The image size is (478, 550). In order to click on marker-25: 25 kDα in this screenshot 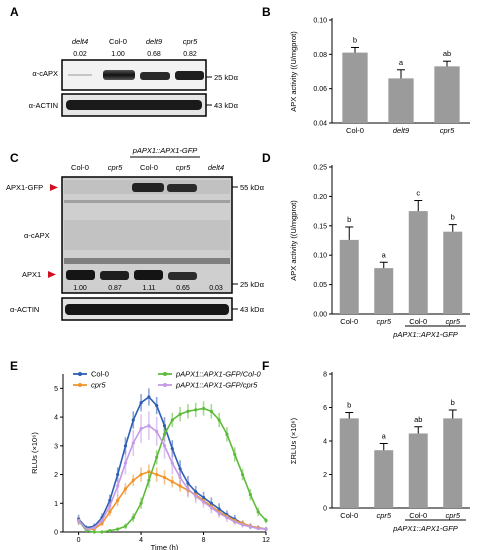, I will do `click(226, 77)`.